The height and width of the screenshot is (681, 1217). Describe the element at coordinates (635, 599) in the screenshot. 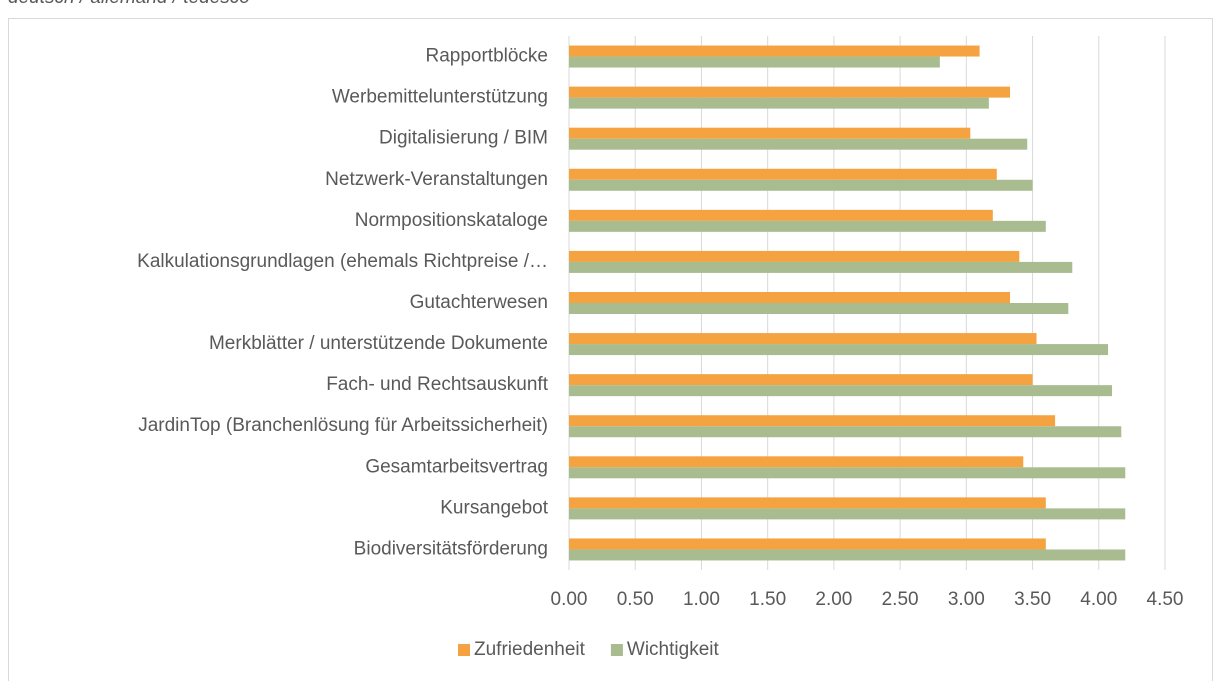

I see `x-tick-label: 0.50` at that location.